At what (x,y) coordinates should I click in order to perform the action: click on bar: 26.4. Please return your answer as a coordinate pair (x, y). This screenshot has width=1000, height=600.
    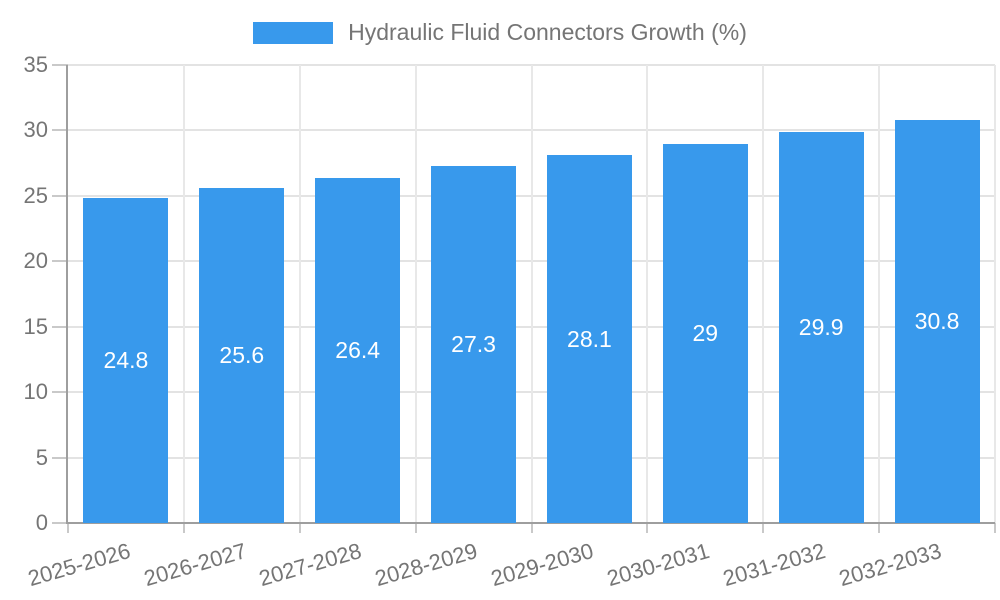
    Looking at the image, I should click on (358, 350).